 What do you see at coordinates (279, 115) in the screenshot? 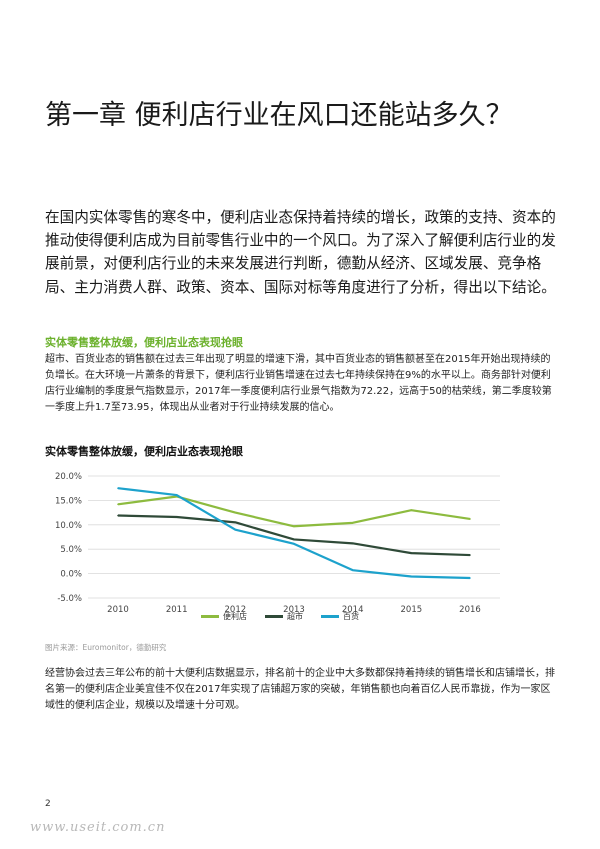
I see `chapter-title: 第一章 便利店行业在风口还能站多久？` at bounding box center [279, 115].